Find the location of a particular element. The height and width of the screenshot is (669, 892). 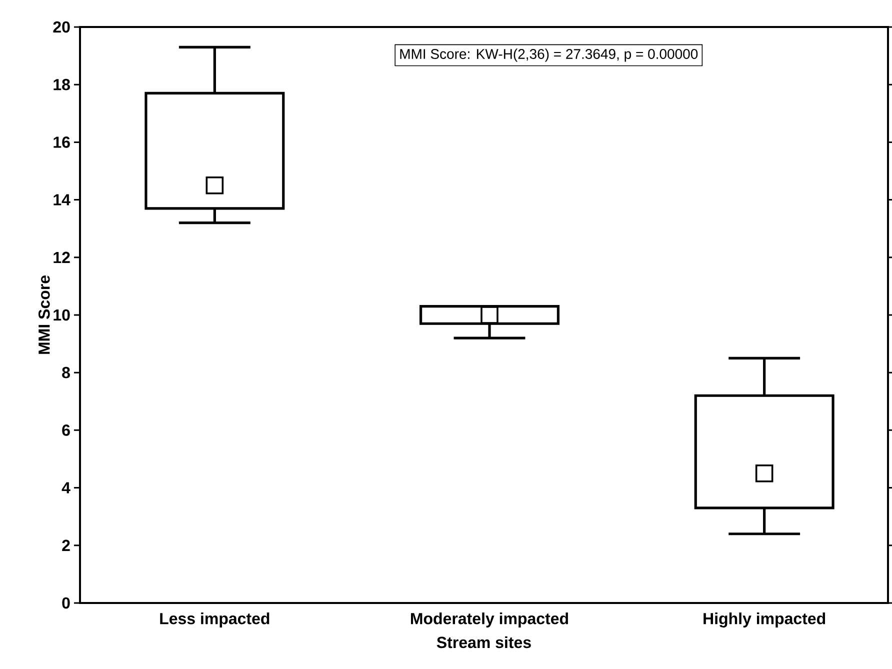

x-tick-label: Less impacted is located at coordinates (215, 620).